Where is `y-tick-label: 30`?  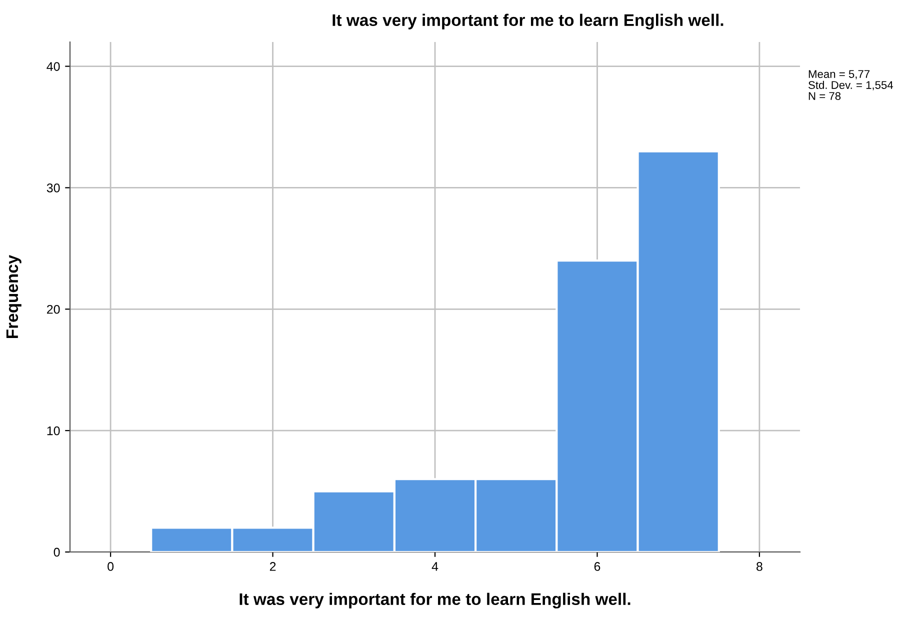
y-tick-label: 30 is located at coordinates (53, 188).